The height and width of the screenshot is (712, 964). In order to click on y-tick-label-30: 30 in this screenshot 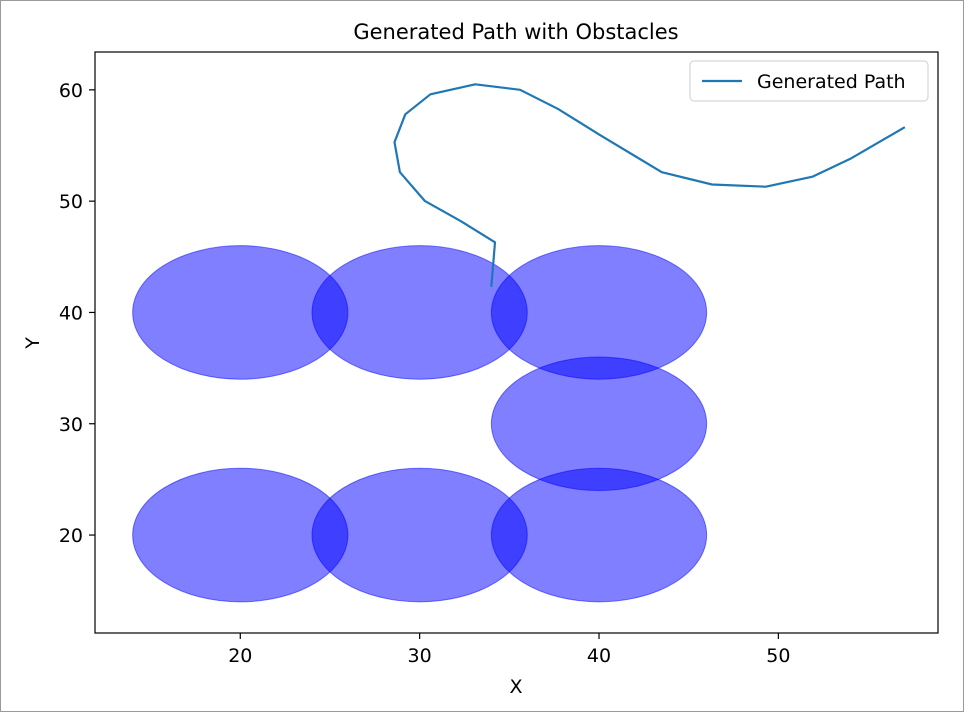, I will do `click(71, 425)`.